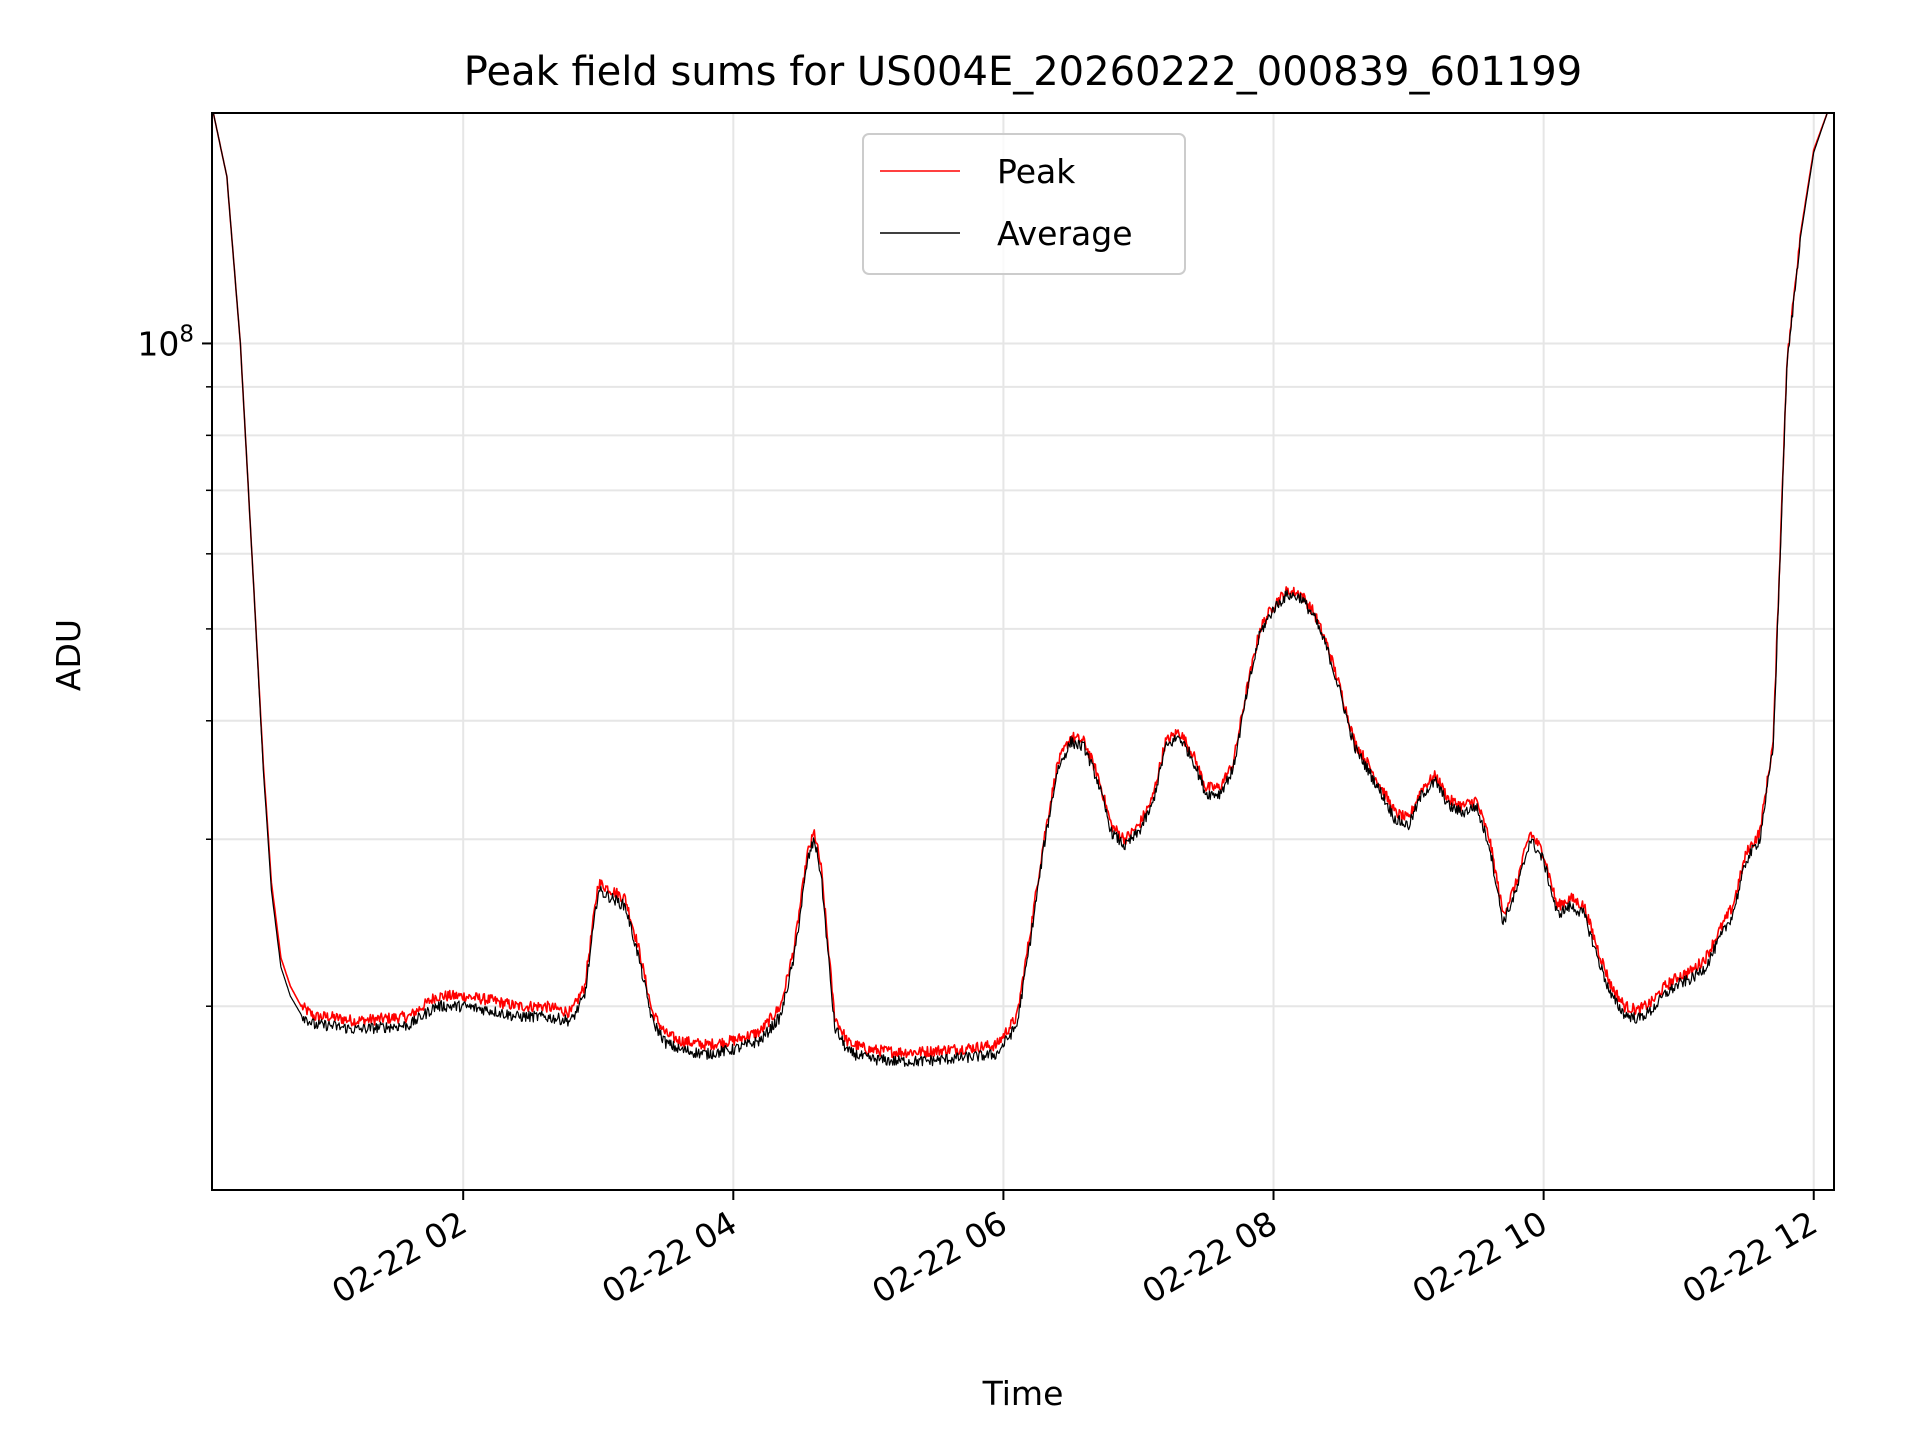  I want to click on y-tick-label: 108, so click(165, 342).